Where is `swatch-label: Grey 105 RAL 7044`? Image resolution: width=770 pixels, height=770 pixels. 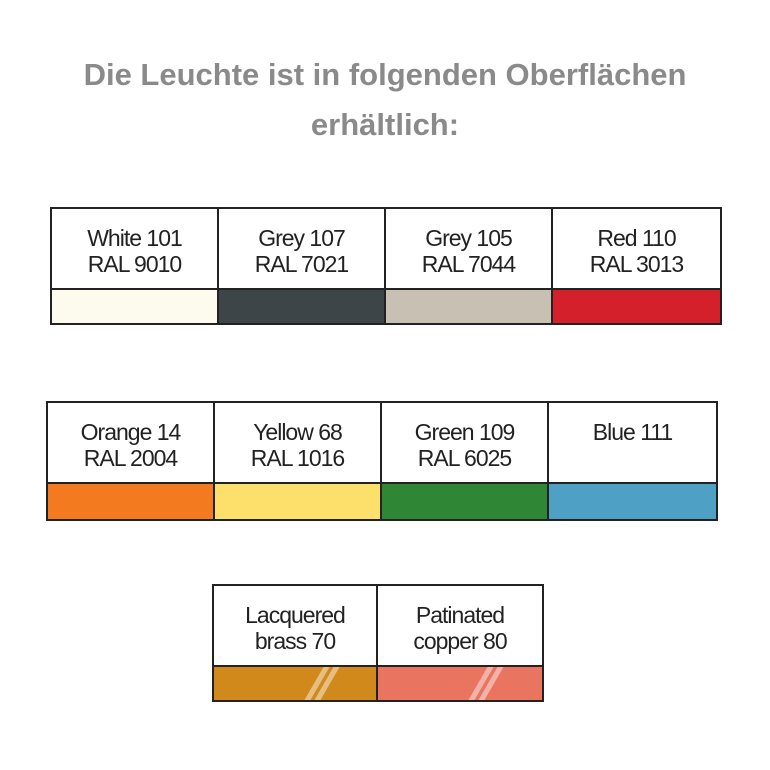
swatch-label: Grey 105 RAL 7044 is located at coordinates (468, 248).